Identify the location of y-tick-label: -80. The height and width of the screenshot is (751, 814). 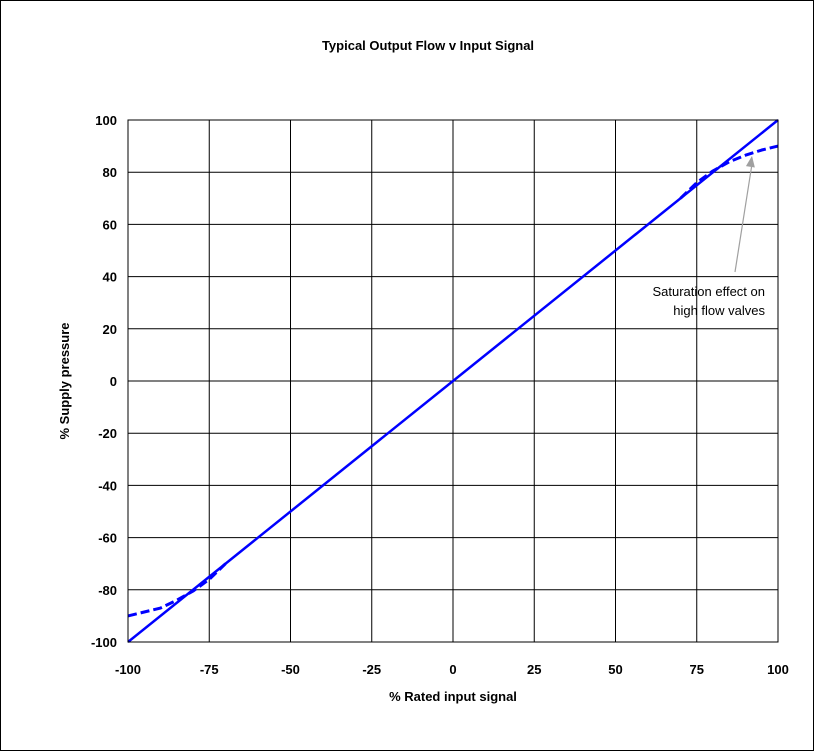
(107, 590).